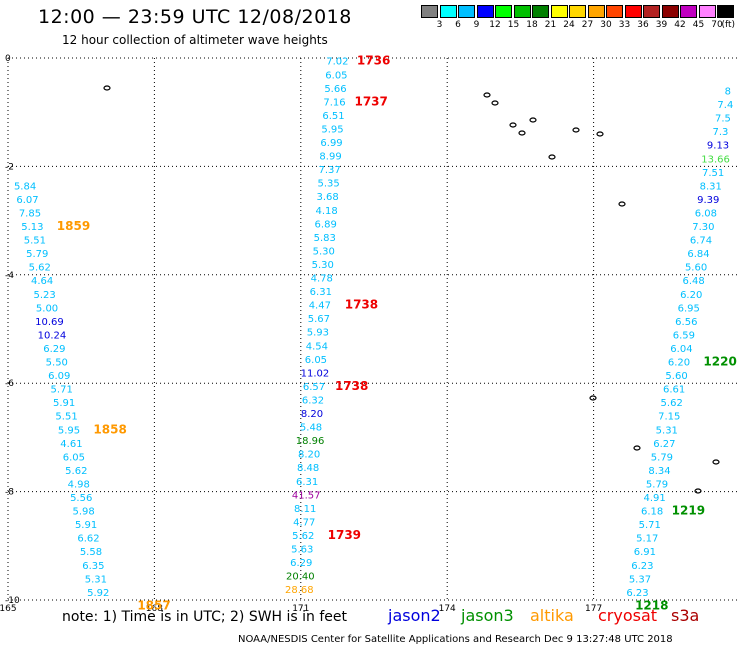  What do you see at coordinates (91, 552) in the screenshot?
I see `wave-height-value: 5.58` at bounding box center [91, 552].